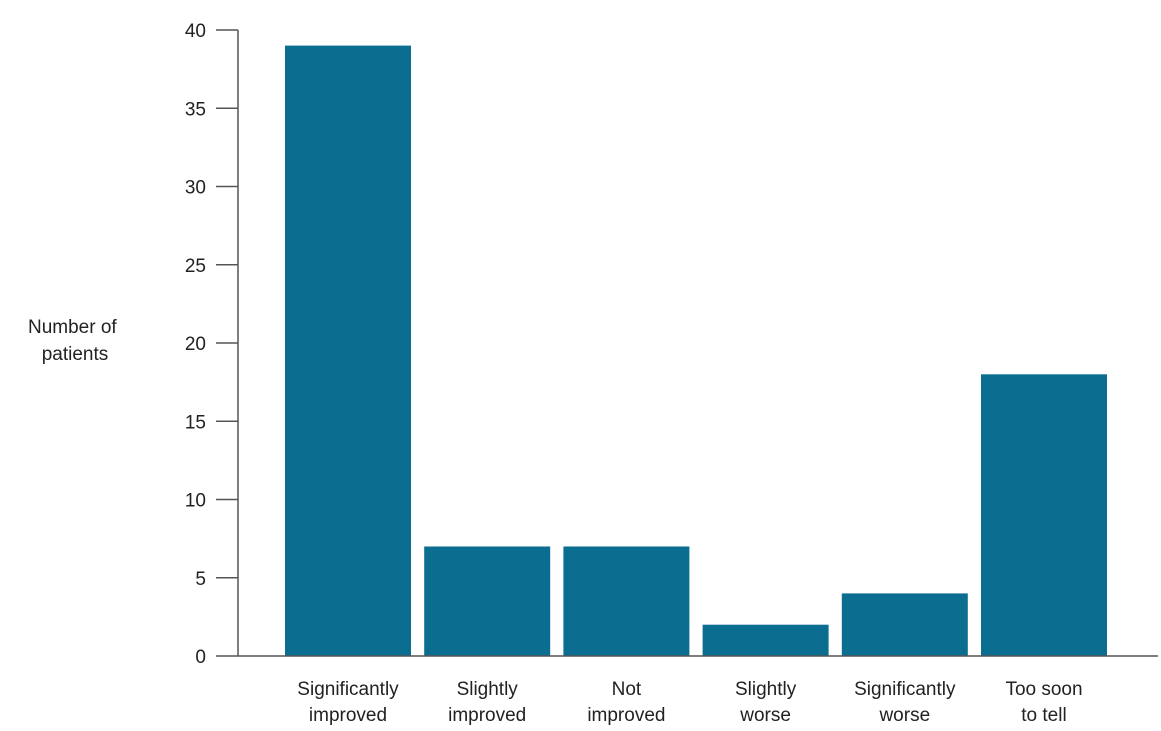 This screenshot has width=1161, height=731. Describe the element at coordinates (1043, 702) in the screenshot. I see `x-tick-label-5: Too soon to tell` at that location.